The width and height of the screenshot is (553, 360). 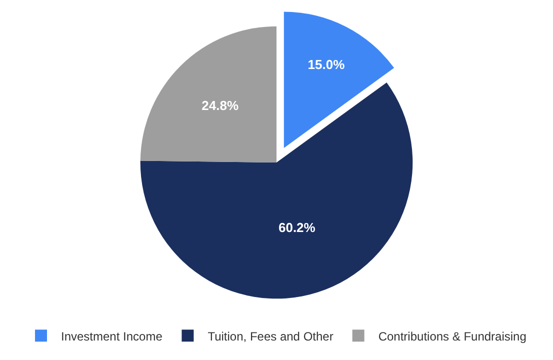 What do you see at coordinates (452, 336) in the screenshot?
I see `legend-label: Contributions & Fundraising` at bounding box center [452, 336].